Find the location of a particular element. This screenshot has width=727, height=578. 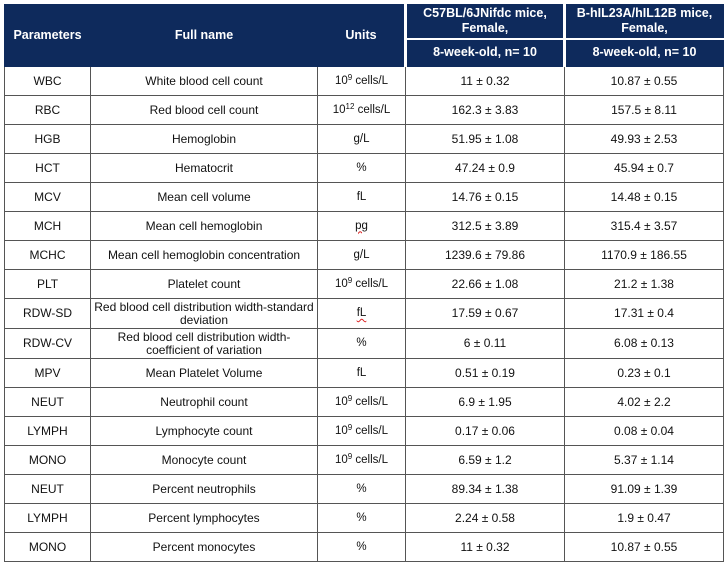

parameter-cell: MPV is located at coordinates (47, 373).